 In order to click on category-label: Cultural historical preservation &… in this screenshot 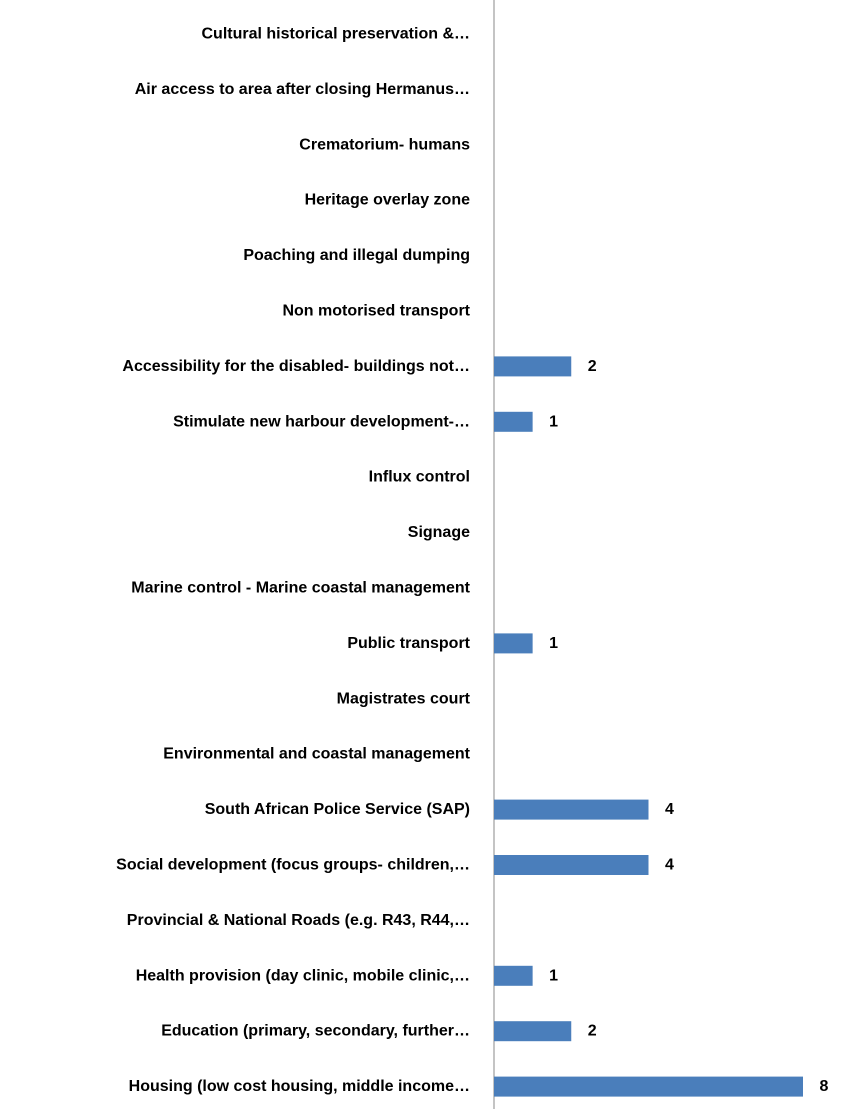, I will do `click(335, 34)`.